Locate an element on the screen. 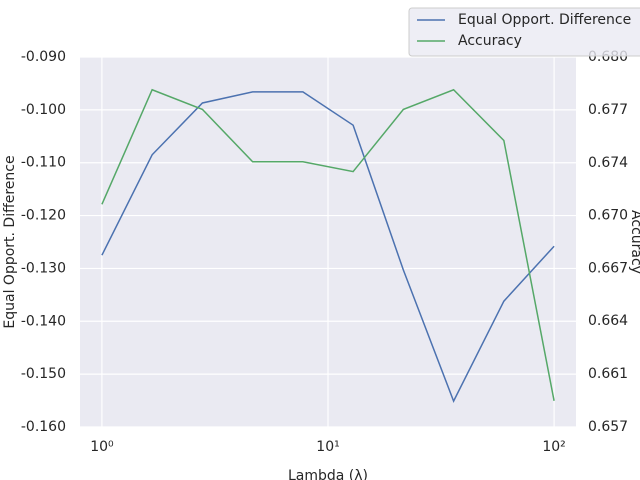  y-tick-label: -0.090 is located at coordinates (43, 57).